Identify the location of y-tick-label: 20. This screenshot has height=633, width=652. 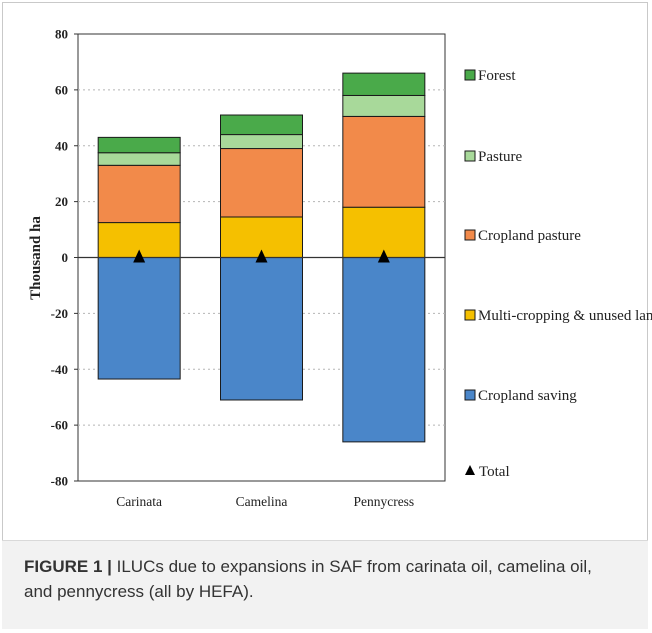
(61, 201).